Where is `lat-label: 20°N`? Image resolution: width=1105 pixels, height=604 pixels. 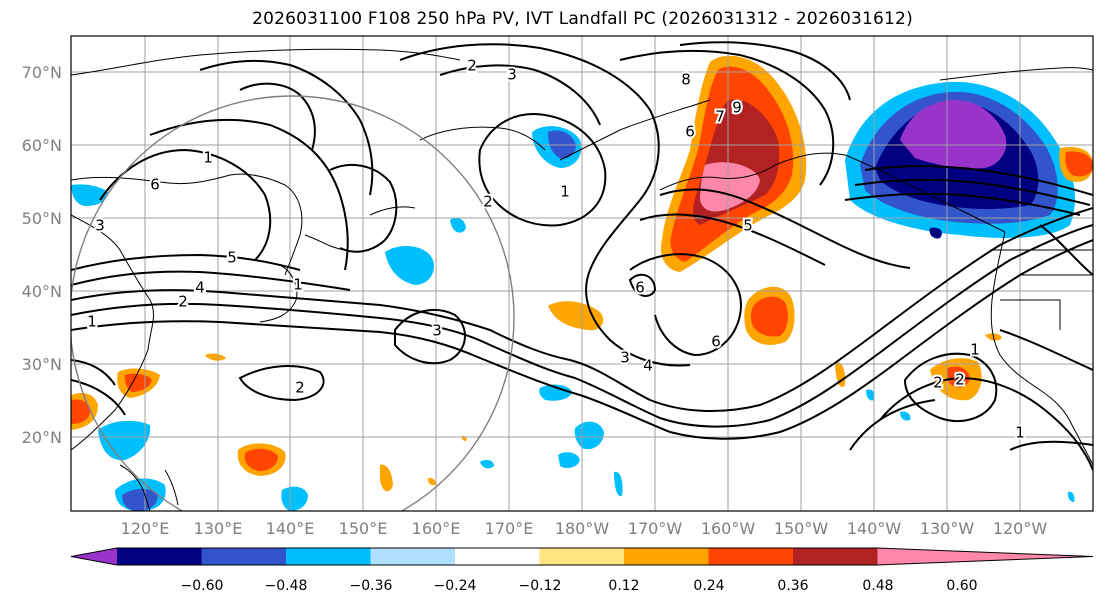 lat-label: 20°N is located at coordinates (42, 437).